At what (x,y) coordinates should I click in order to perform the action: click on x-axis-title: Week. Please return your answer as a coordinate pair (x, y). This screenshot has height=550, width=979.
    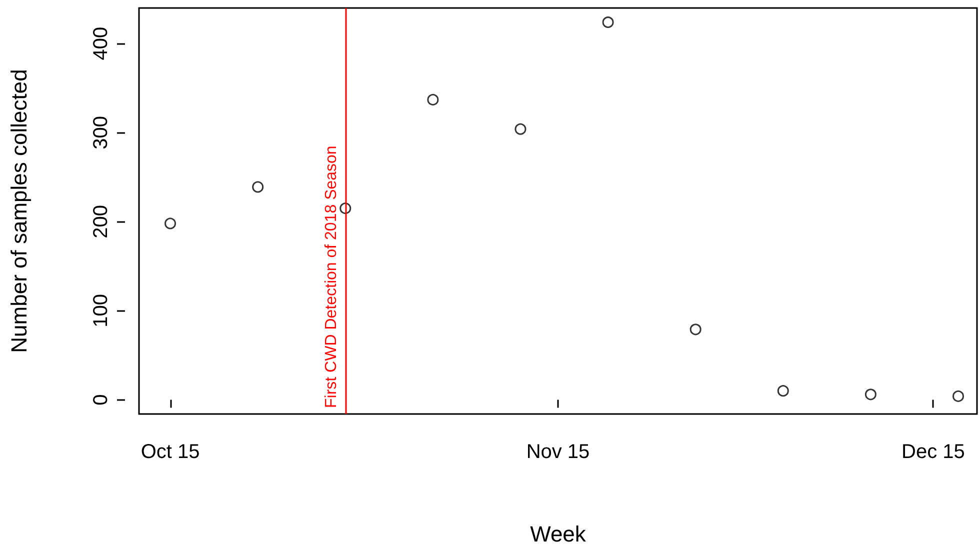
    Looking at the image, I should click on (558, 534).